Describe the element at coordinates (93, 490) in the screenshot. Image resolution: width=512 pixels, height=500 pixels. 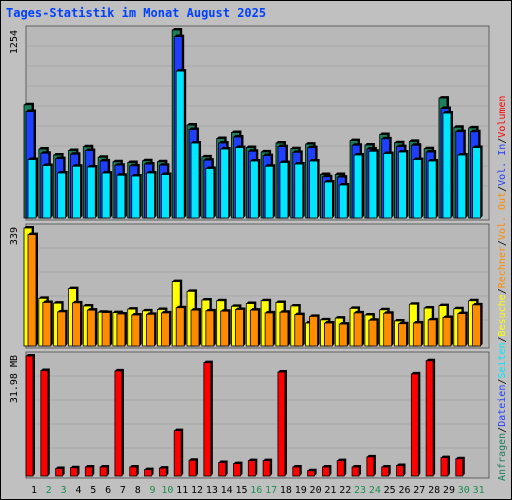
I see `day-label: 5` at that location.